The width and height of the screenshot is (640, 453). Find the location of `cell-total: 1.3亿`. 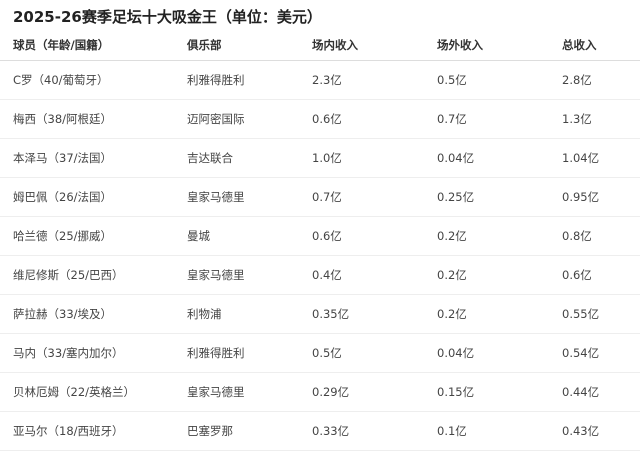

cell-total: 1.3亿 is located at coordinates (601, 119).